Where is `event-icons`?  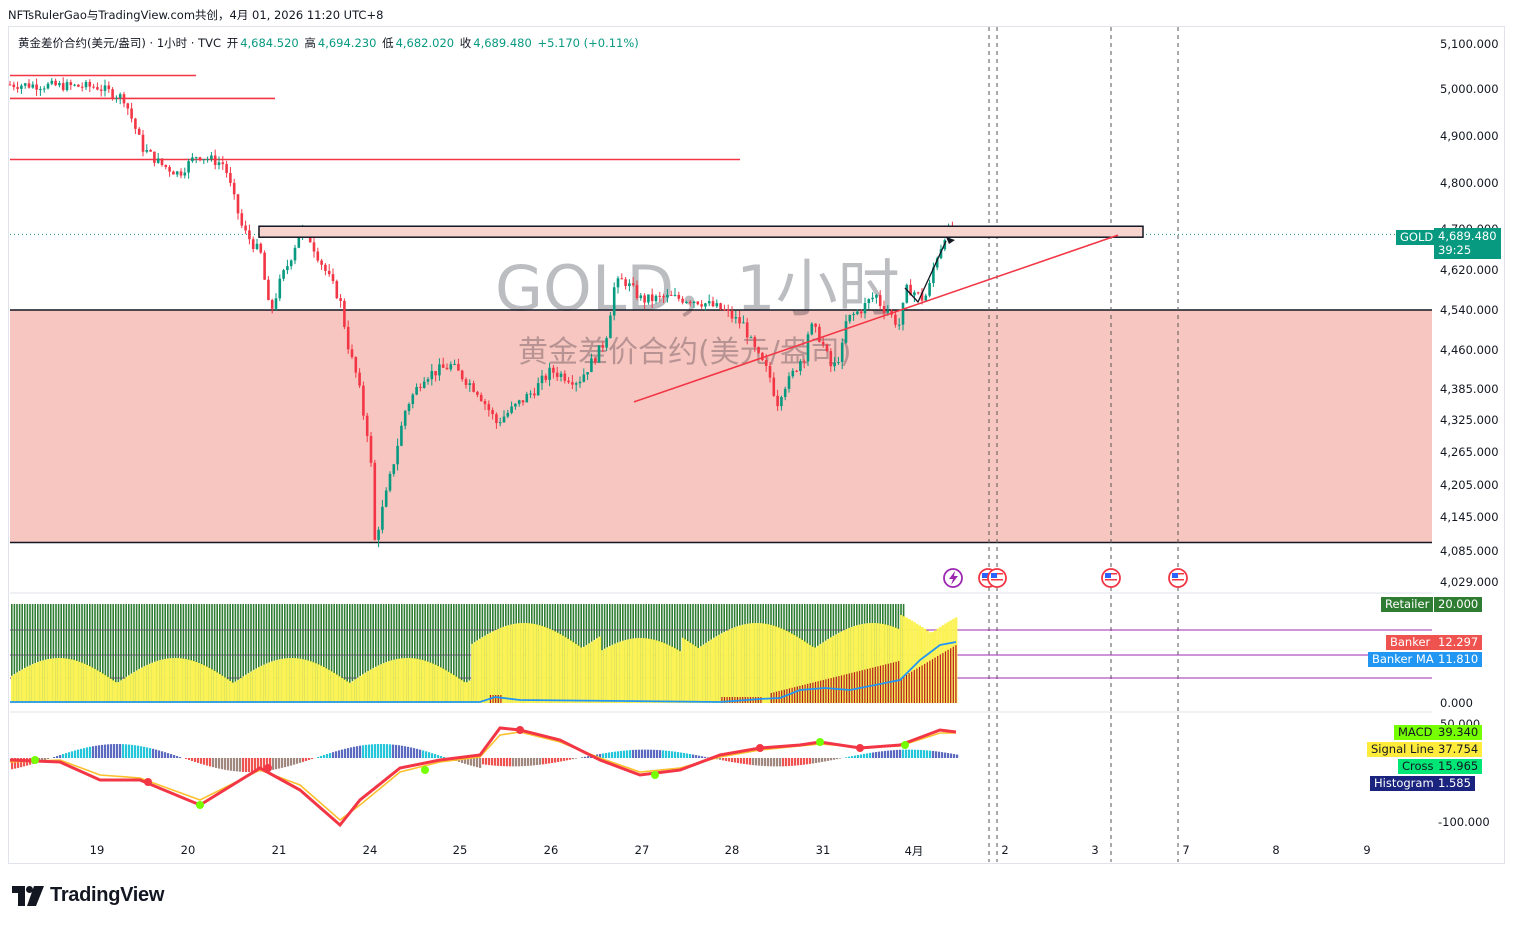
event-icons is located at coordinates (1065, 578).